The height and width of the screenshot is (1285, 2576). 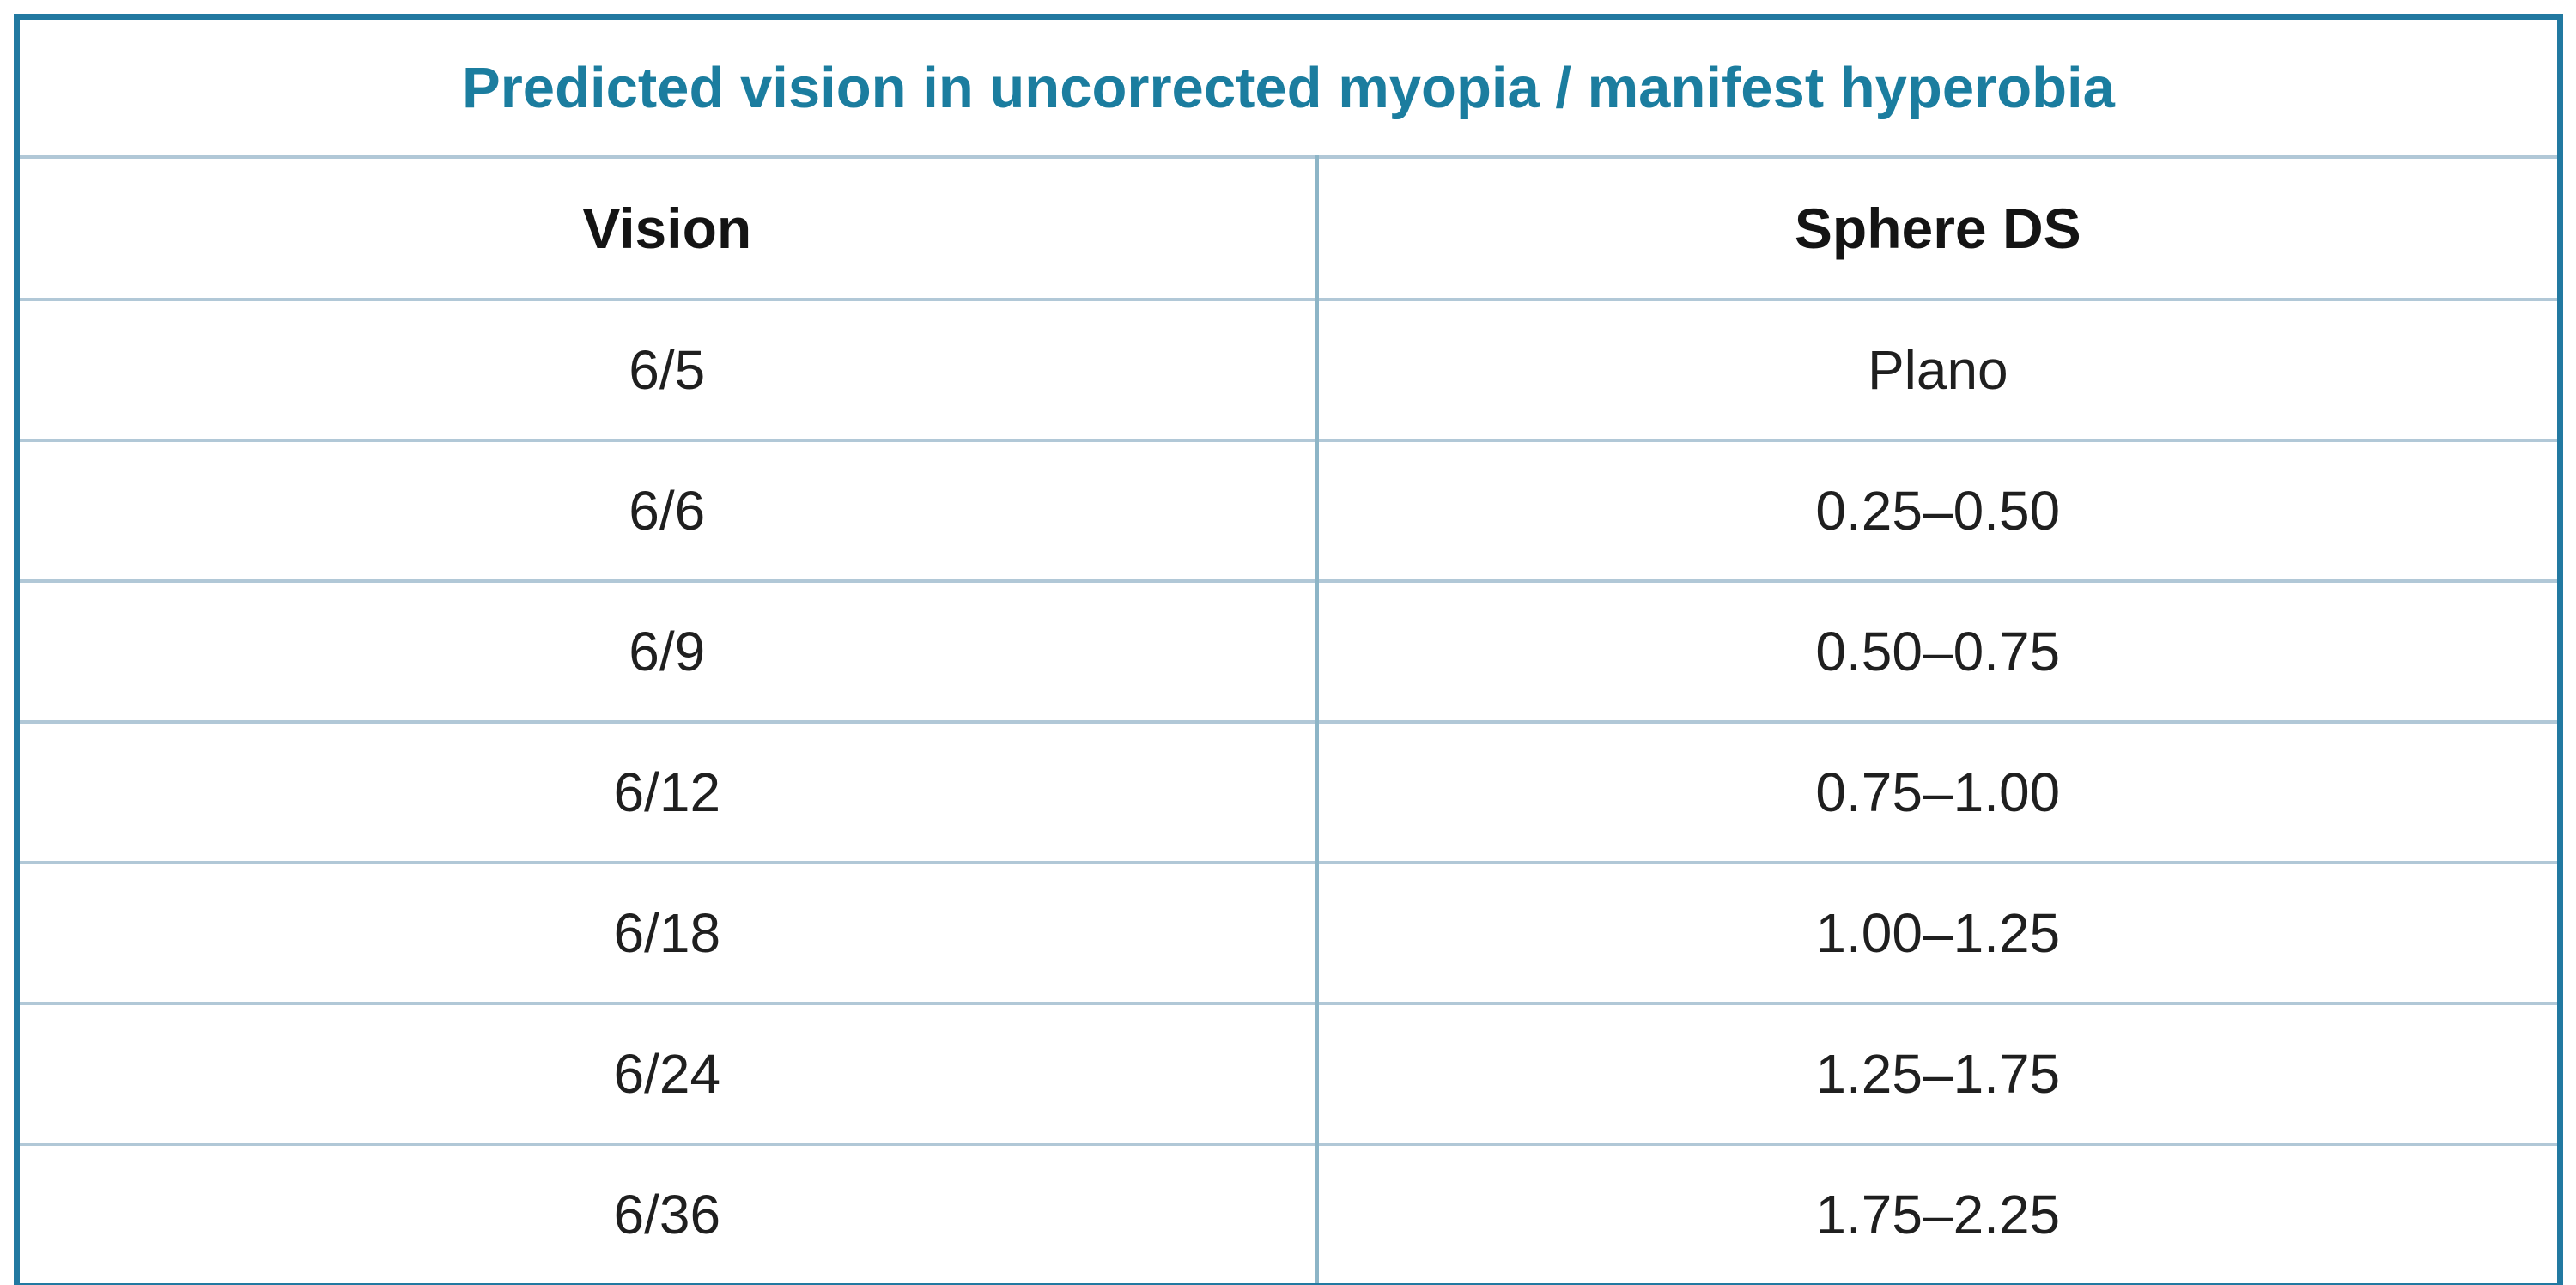 What do you see at coordinates (1938, 371) in the screenshot?
I see `sphere-cell: Plano` at bounding box center [1938, 371].